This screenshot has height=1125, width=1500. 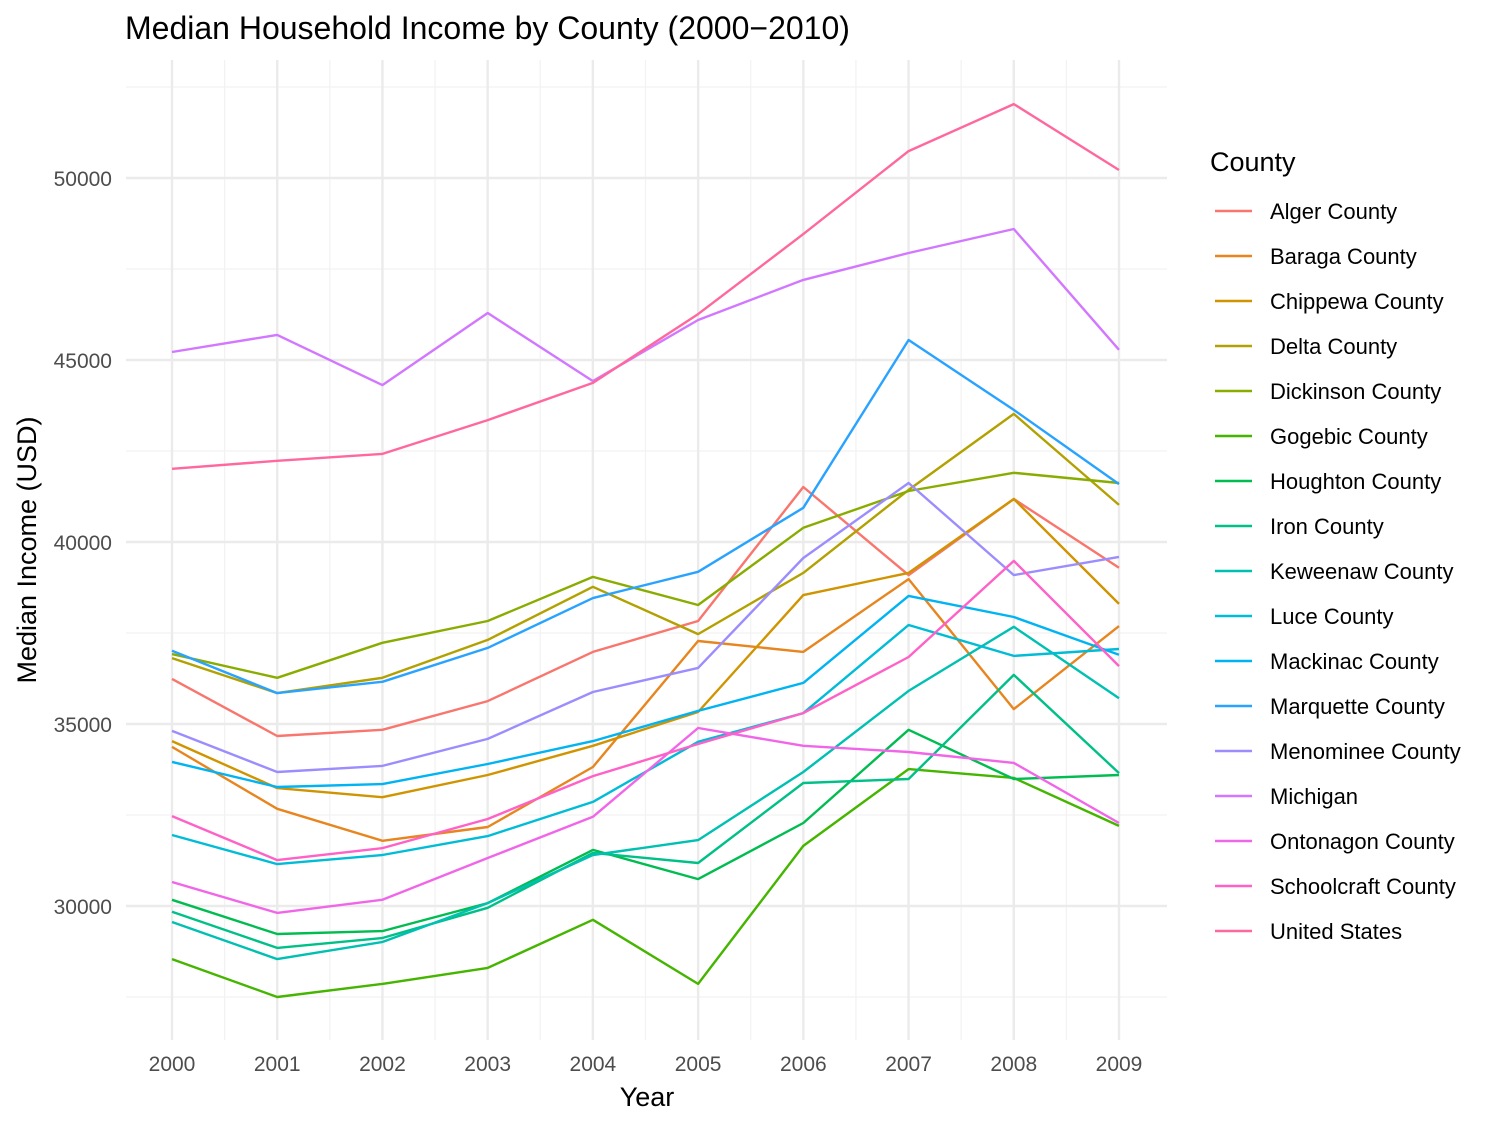 I want to click on x-tick-label: 2009, so click(x=1119, y=1064).